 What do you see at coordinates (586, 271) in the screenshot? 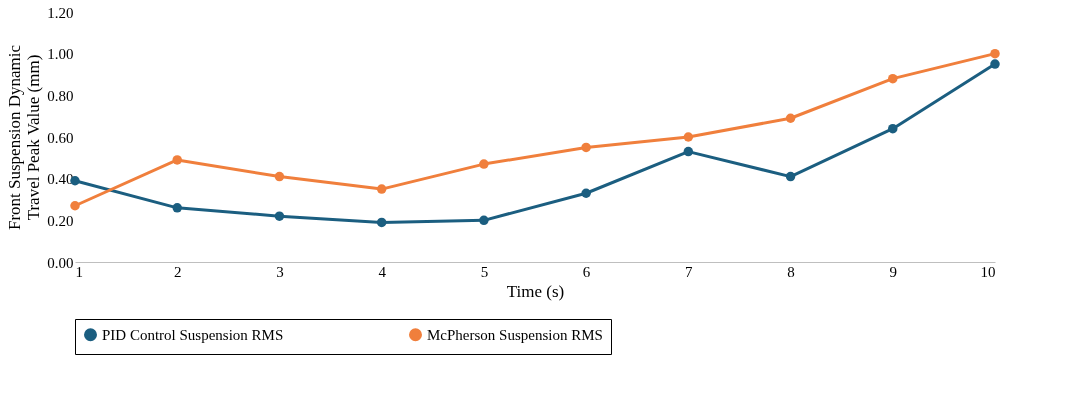
I see `x-tick-label: 6` at bounding box center [586, 271].